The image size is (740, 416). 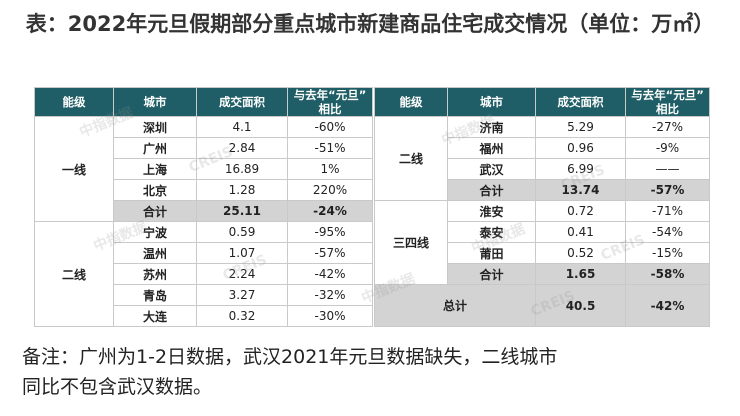 I want to click on yoy-cell: 1%, so click(x=330, y=169).